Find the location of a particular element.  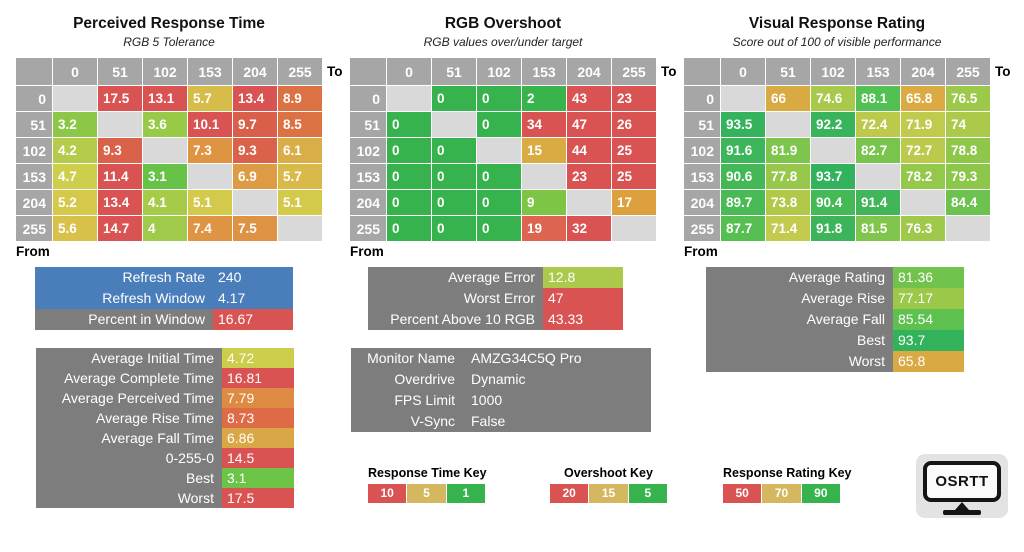

stat-value: 4.17 is located at coordinates (253, 298).